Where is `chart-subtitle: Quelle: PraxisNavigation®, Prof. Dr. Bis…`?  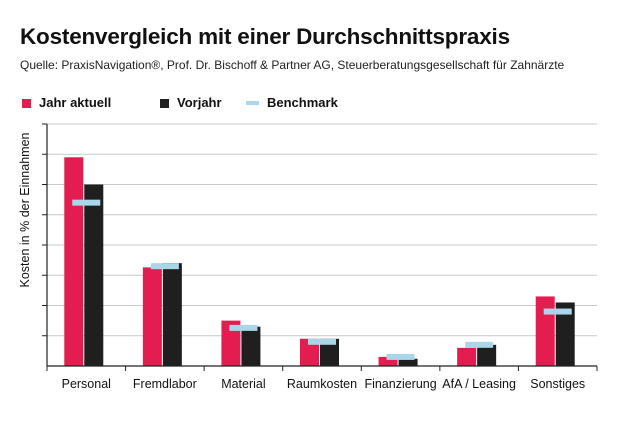
chart-subtitle: Quelle: PraxisNavigation®, Prof. Dr. Bis… is located at coordinates (292, 65).